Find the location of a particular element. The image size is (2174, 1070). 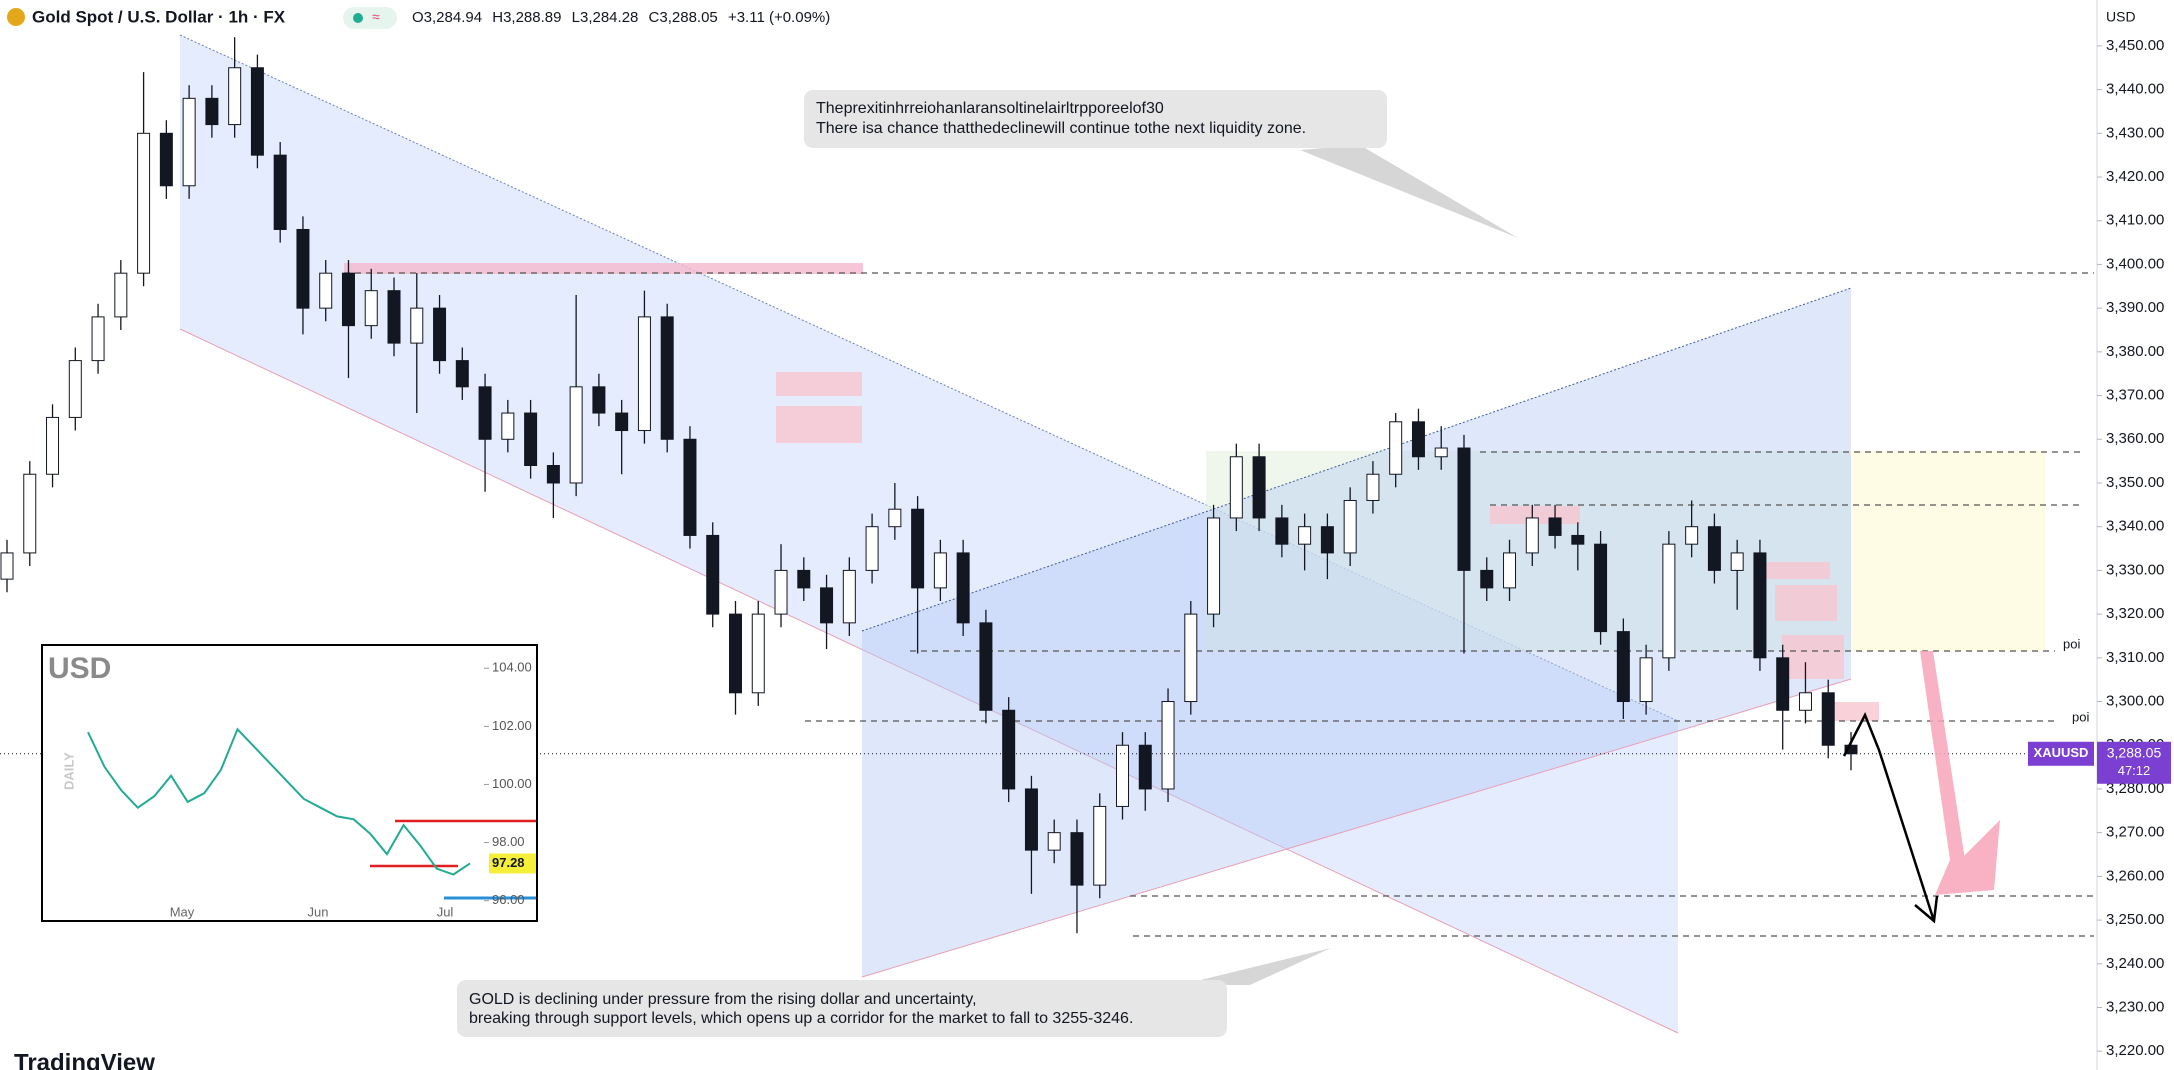

inset-tick-label: 96.00 is located at coordinates (508, 899).